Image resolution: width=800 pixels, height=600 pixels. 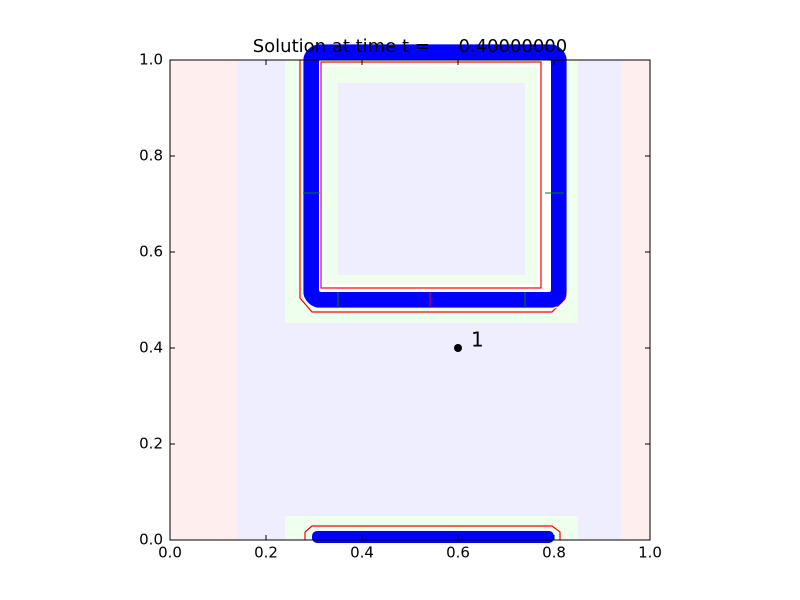 What do you see at coordinates (151, 540) in the screenshot?
I see `y-tick-label: 0.0` at bounding box center [151, 540].